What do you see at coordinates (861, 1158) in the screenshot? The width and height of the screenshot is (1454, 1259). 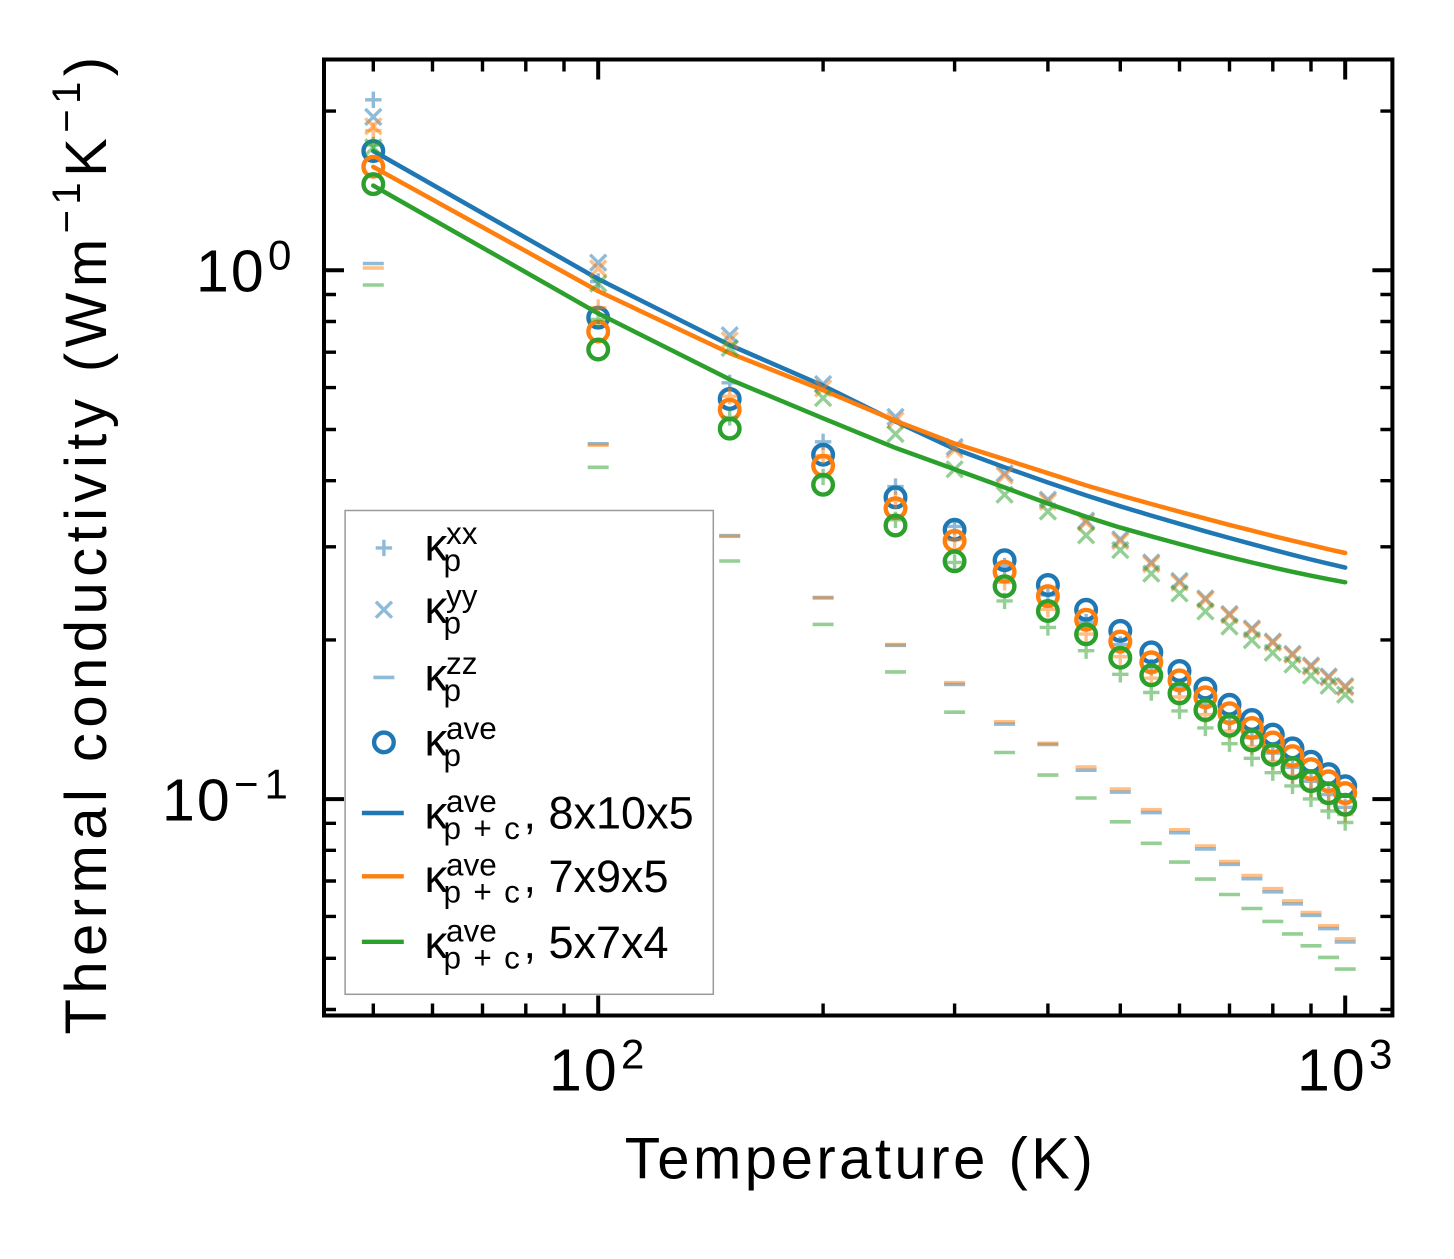 I see `svg-text: Temperature (K)` at bounding box center [861, 1158].